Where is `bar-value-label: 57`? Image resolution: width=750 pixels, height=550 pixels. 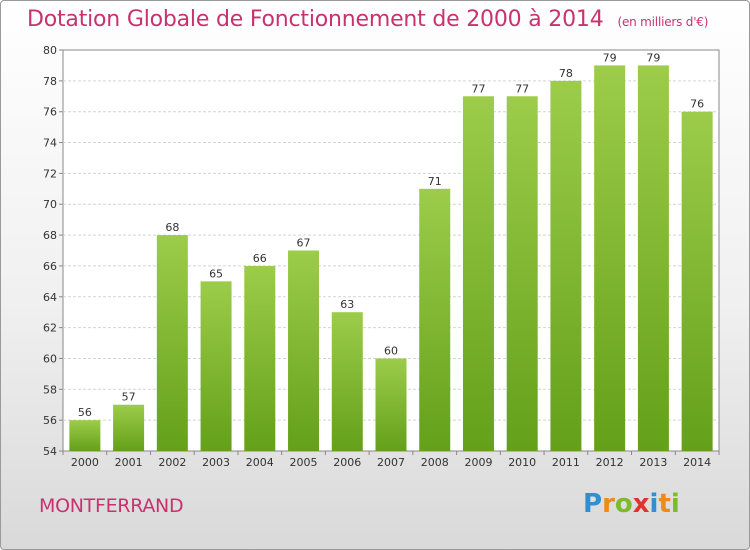
bar-value-label: 57 is located at coordinates (129, 397).